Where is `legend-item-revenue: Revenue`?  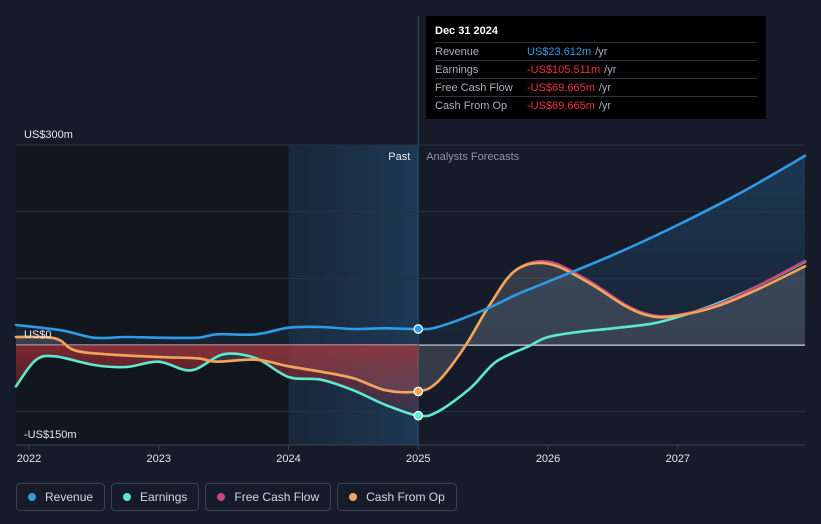
legend-item-revenue: Revenue is located at coordinates (61, 497).